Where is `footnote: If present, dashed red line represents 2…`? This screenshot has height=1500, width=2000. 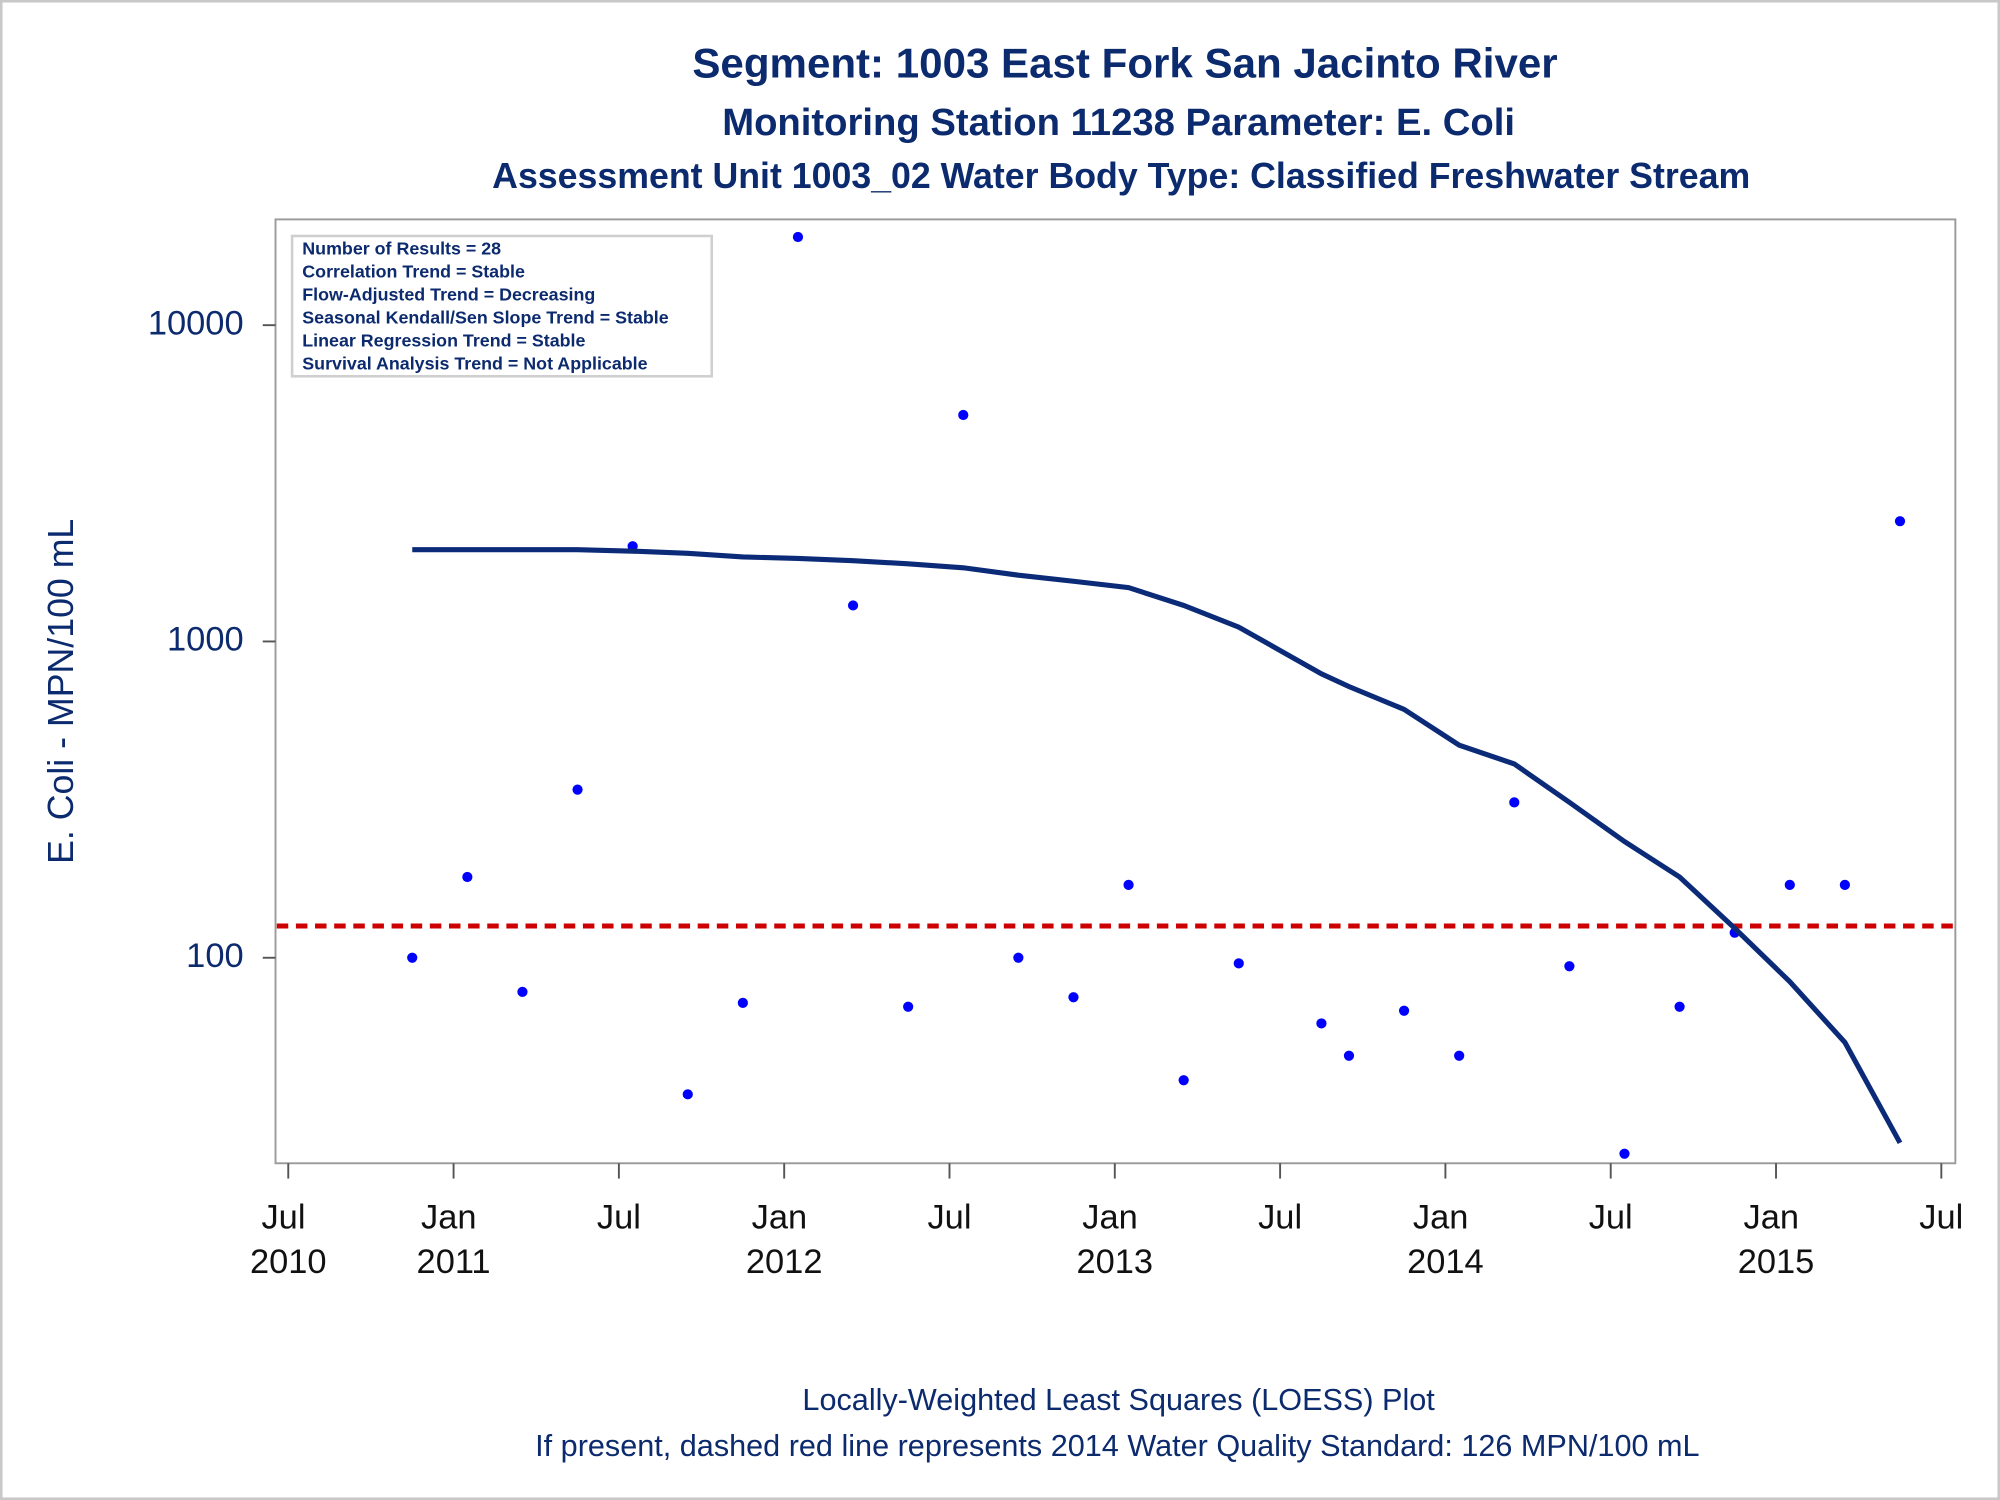 footnote: If present, dashed red line represents 2… is located at coordinates (1117, 1446).